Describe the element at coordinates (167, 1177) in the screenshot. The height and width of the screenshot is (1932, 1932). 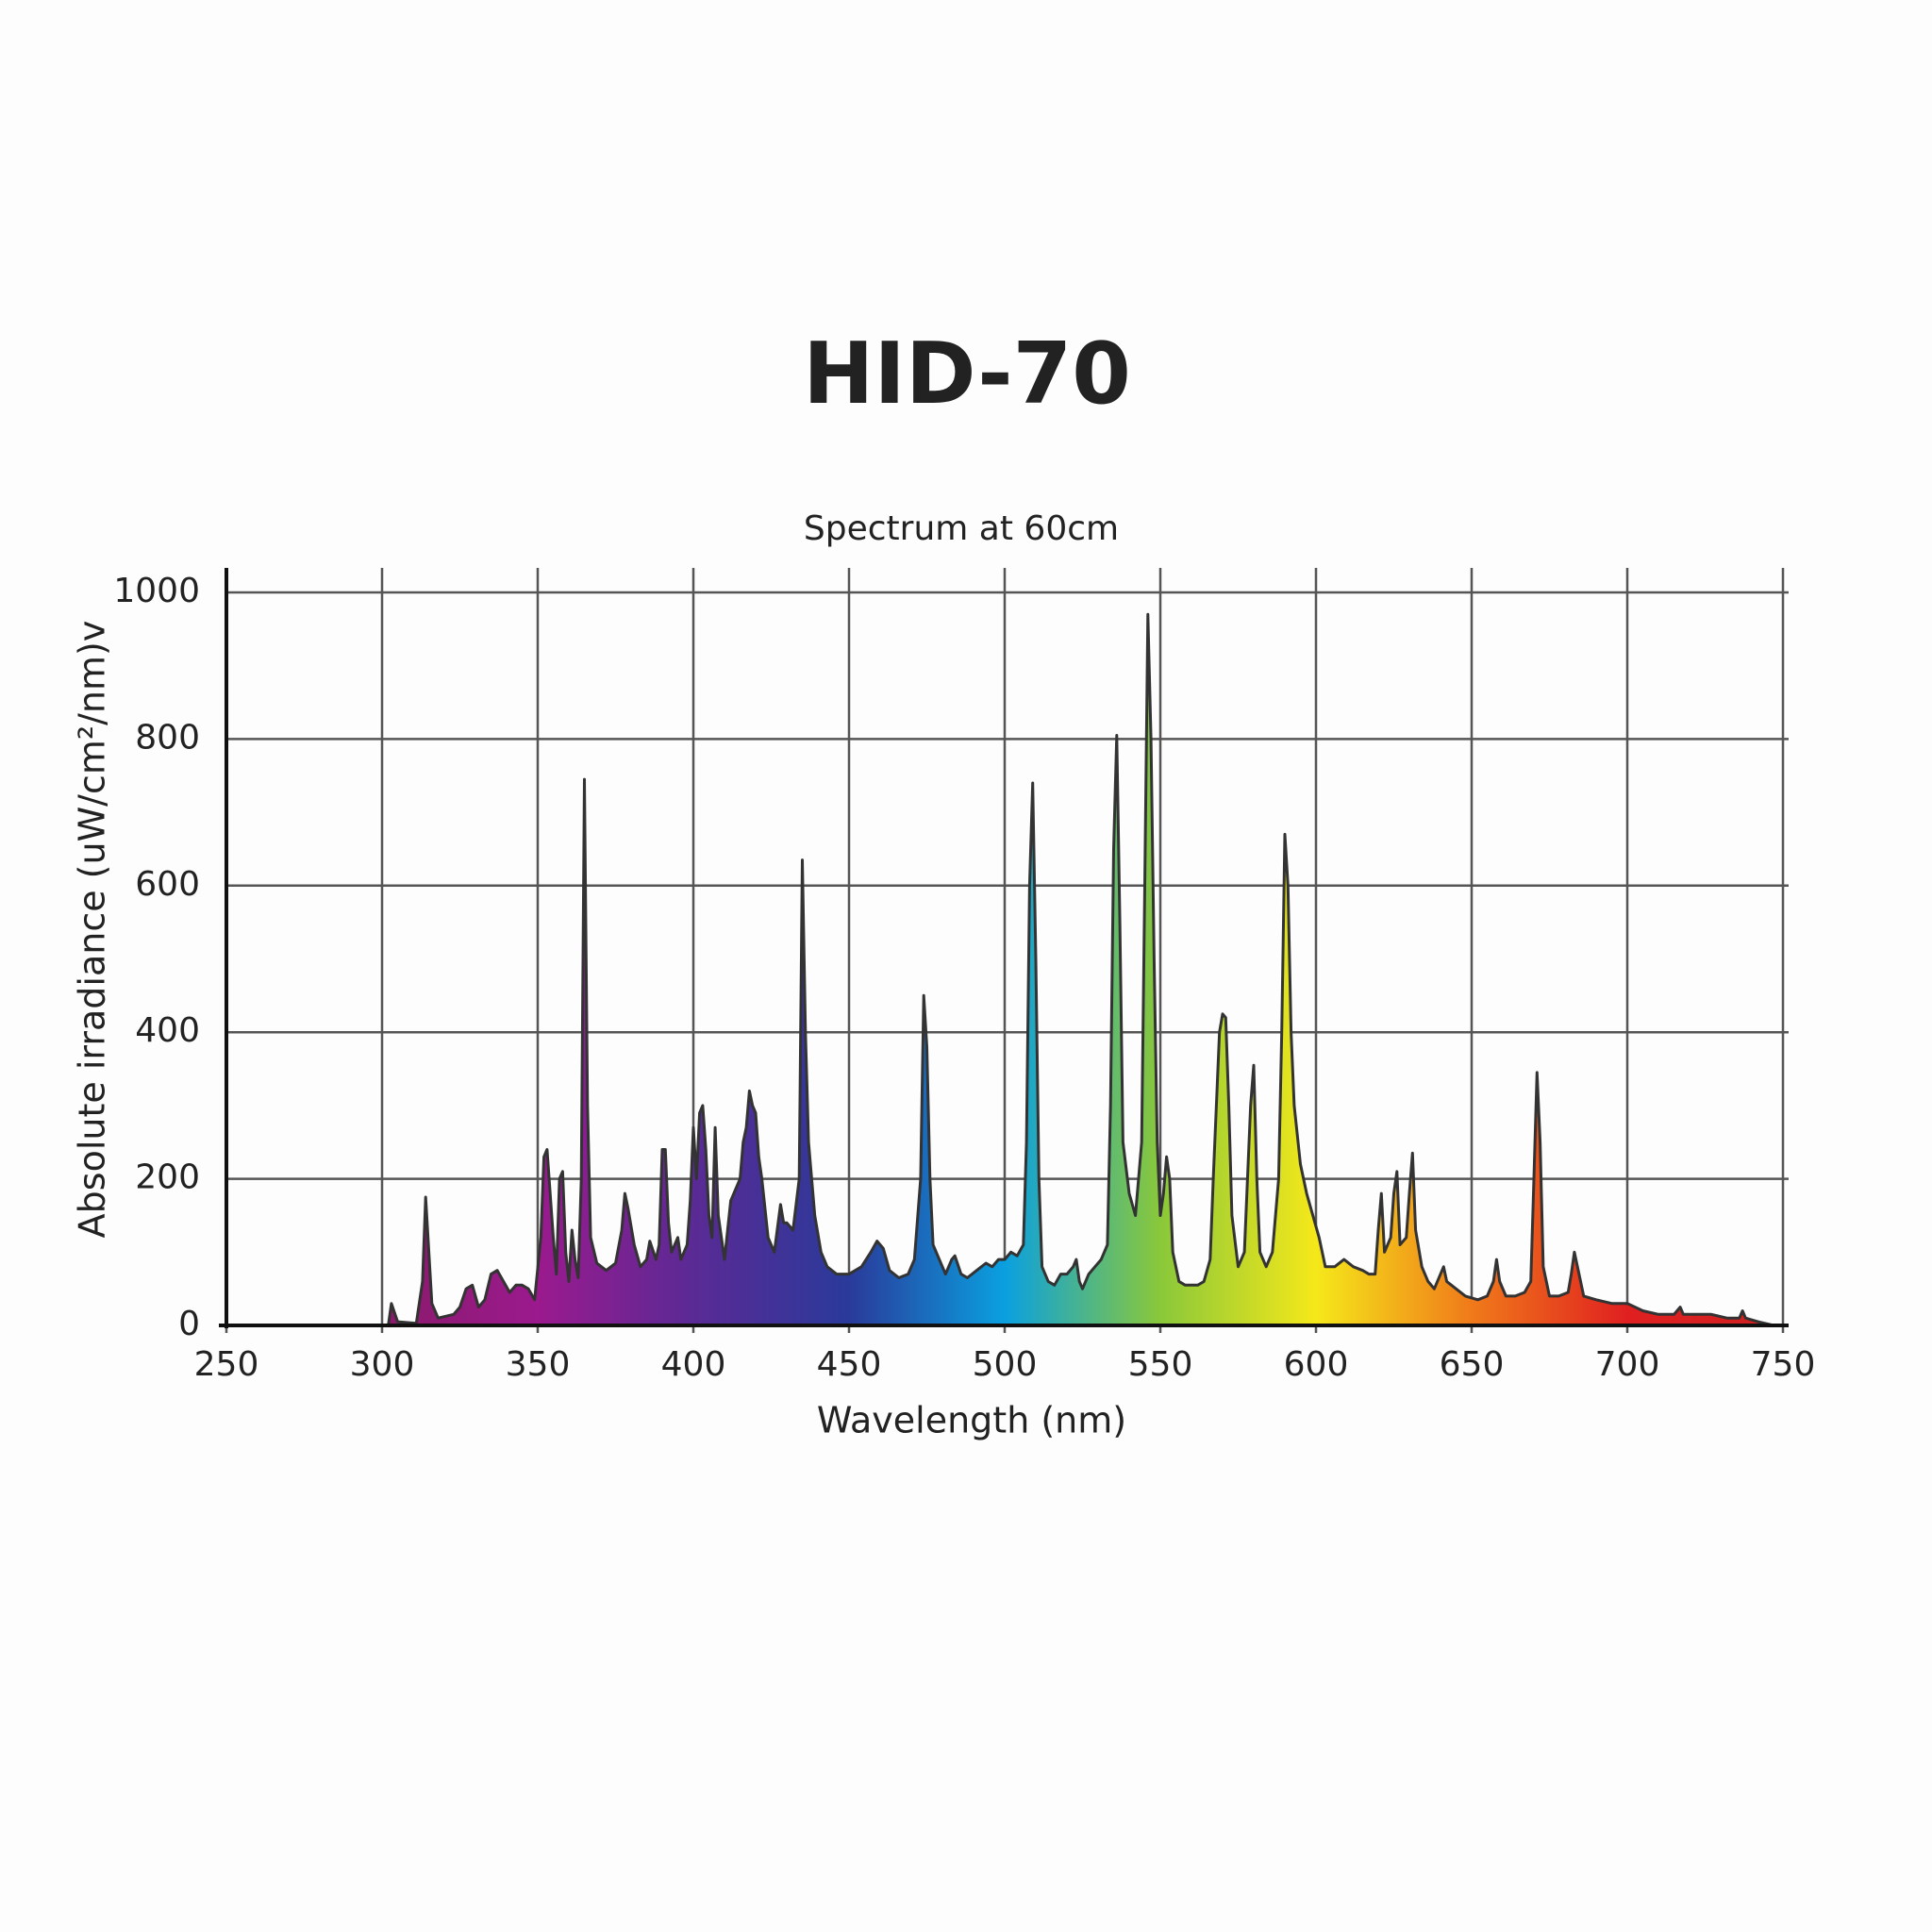
I see `y-tick-label: 200` at that location.